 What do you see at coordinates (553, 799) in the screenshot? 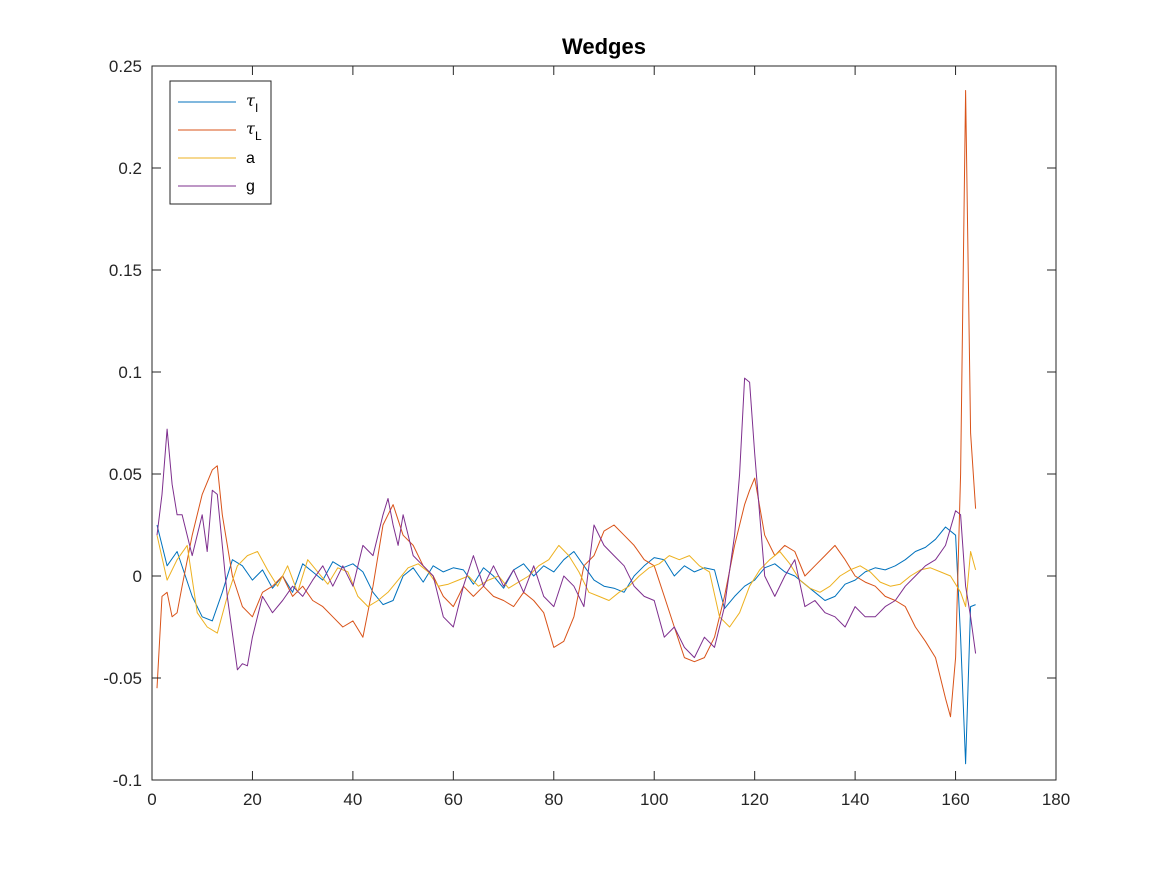
I see `x-tick-label: 80` at bounding box center [553, 799].